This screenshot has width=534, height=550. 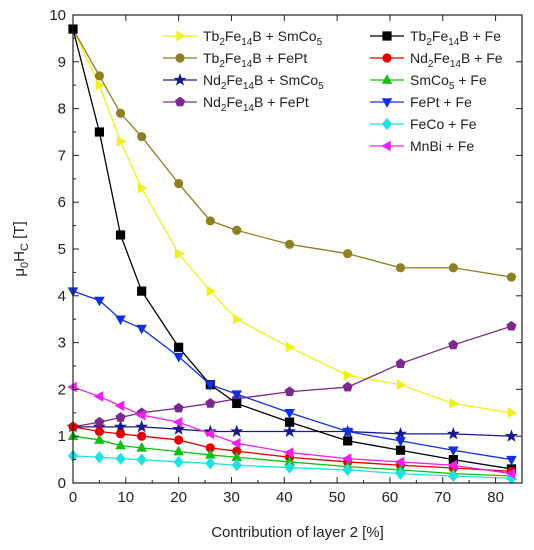 What do you see at coordinates (387, 36) in the screenshot?
I see `legend-marker-tb-fe` at bounding box center [387, 36].